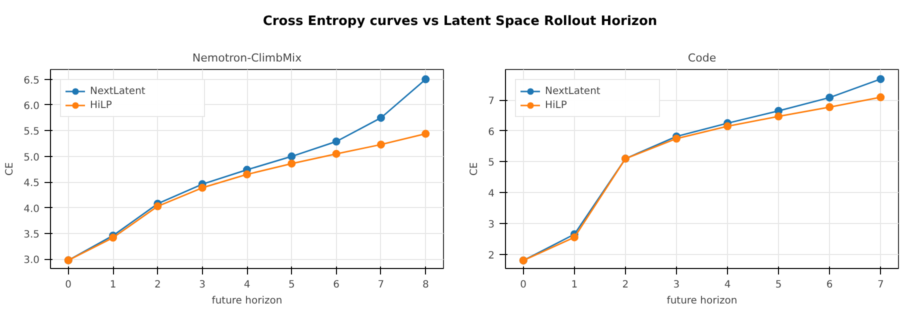 The width and height of the screenshot is (921, 315). Describe the element at coordinates (32, 106) in the screenshot. I see `y-tick-label: 6.0` at that location.